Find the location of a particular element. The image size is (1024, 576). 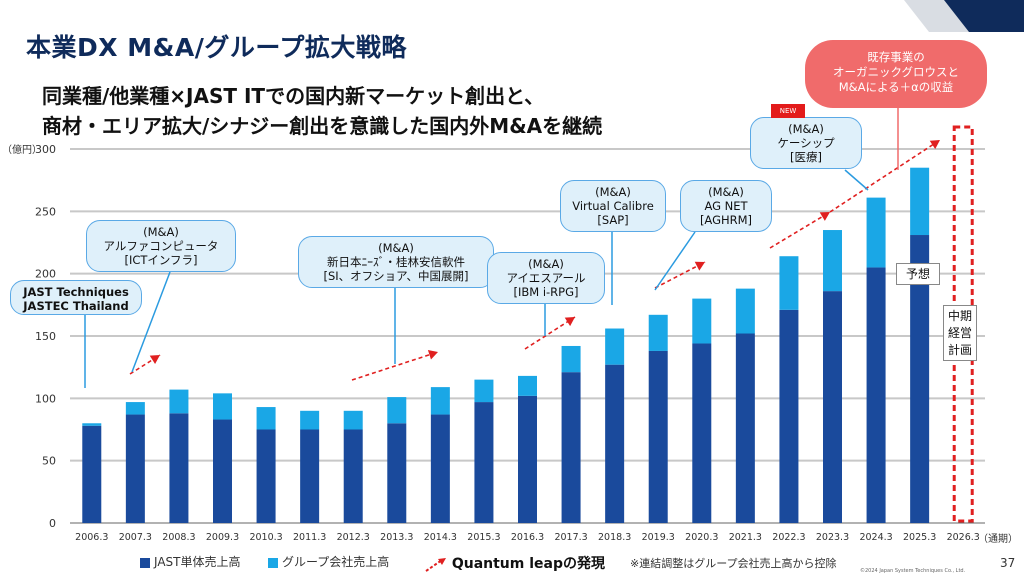

annotation-virtual-calibre: (M&A) Virtual Calibre [SAP] is located at coordinates (613, 206).